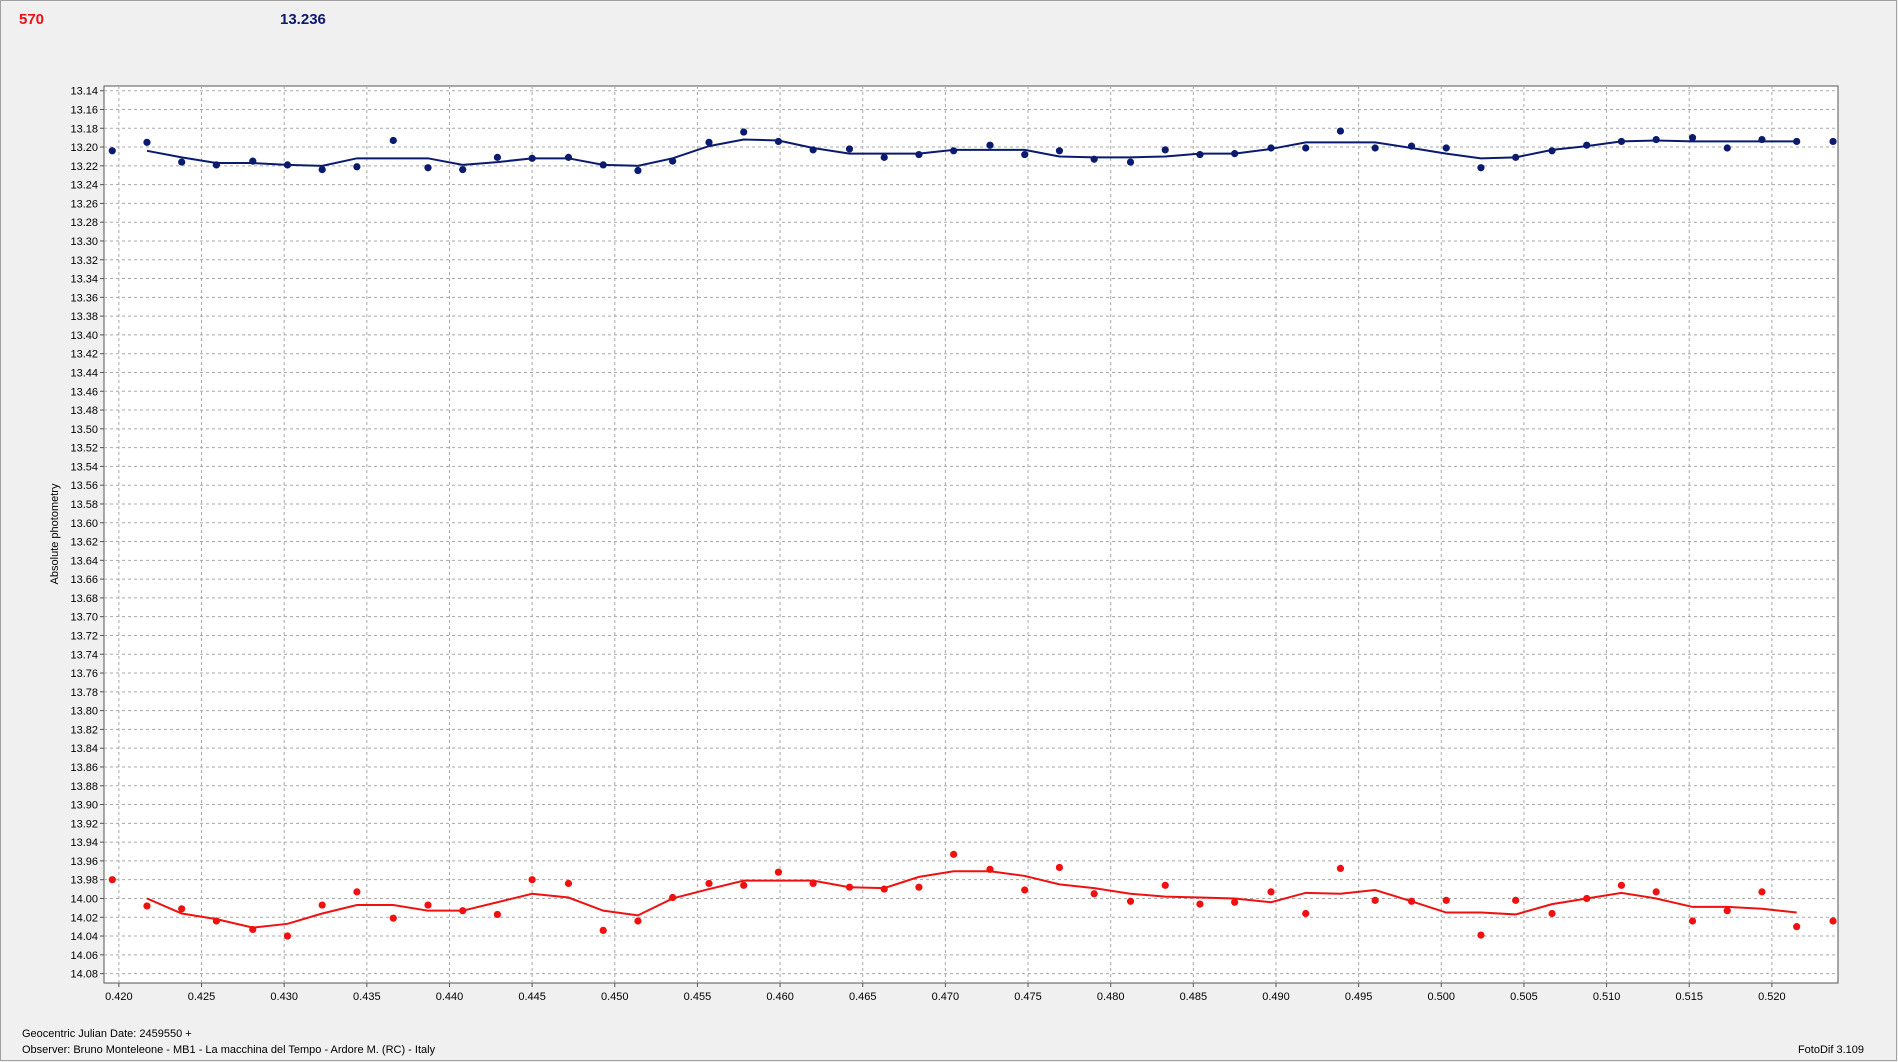  I want to click on y-tick-label: 13.88, so click(84, 787).